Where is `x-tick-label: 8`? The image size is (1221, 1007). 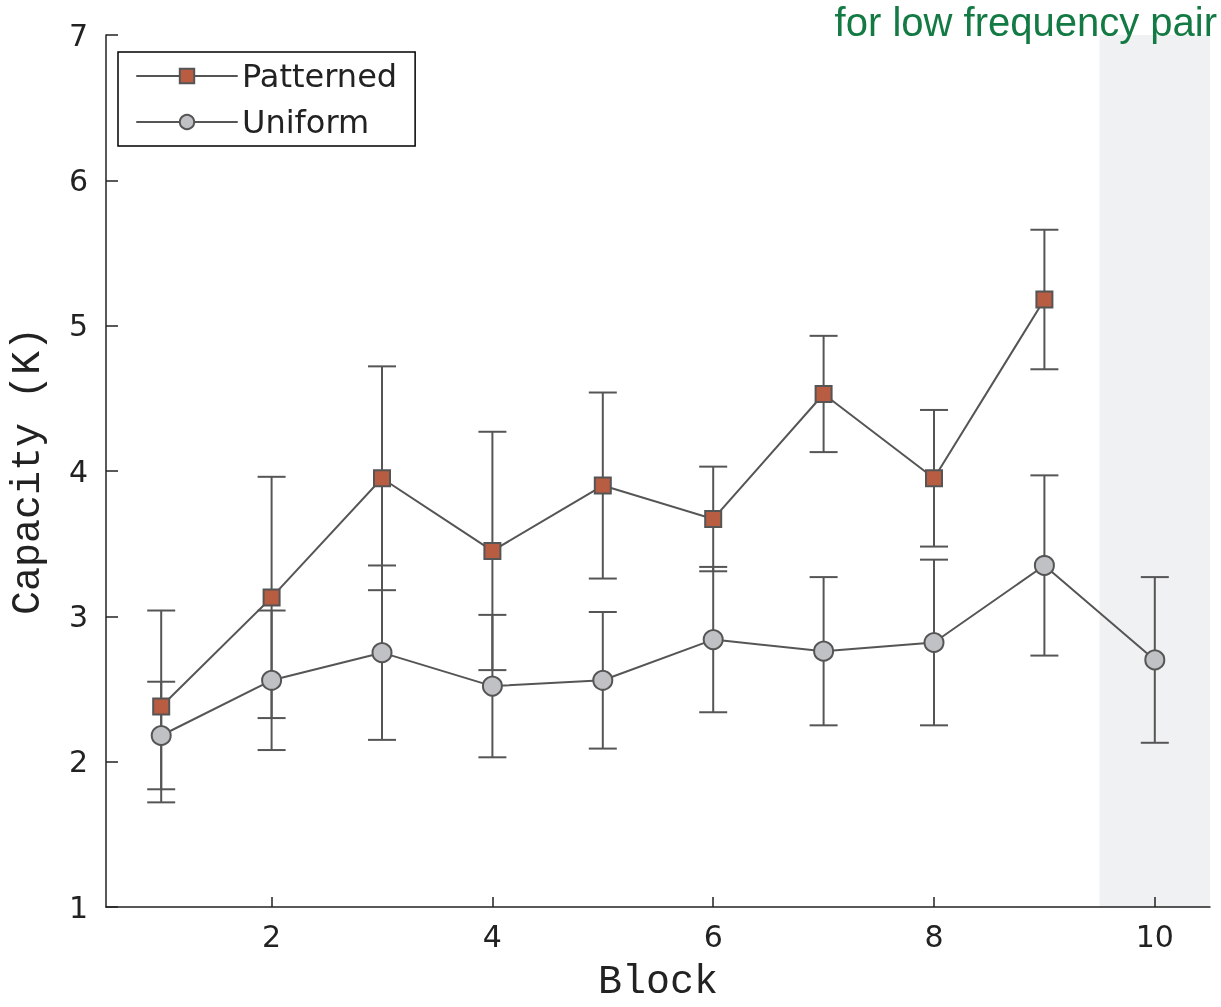 x-tick-label: 8 is located at coordinates (934, 936).